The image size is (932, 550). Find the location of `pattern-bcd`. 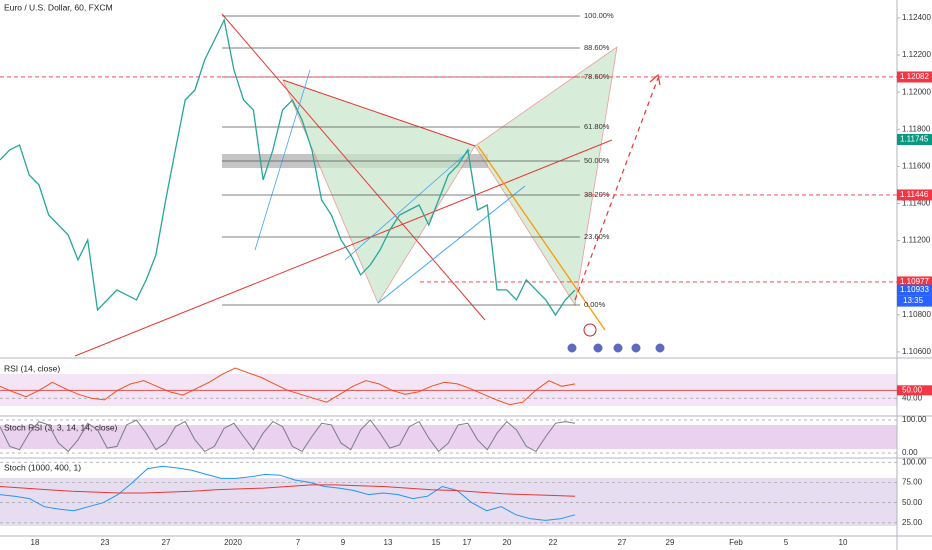

pattern-bcd is located at coordinates (546, 176).